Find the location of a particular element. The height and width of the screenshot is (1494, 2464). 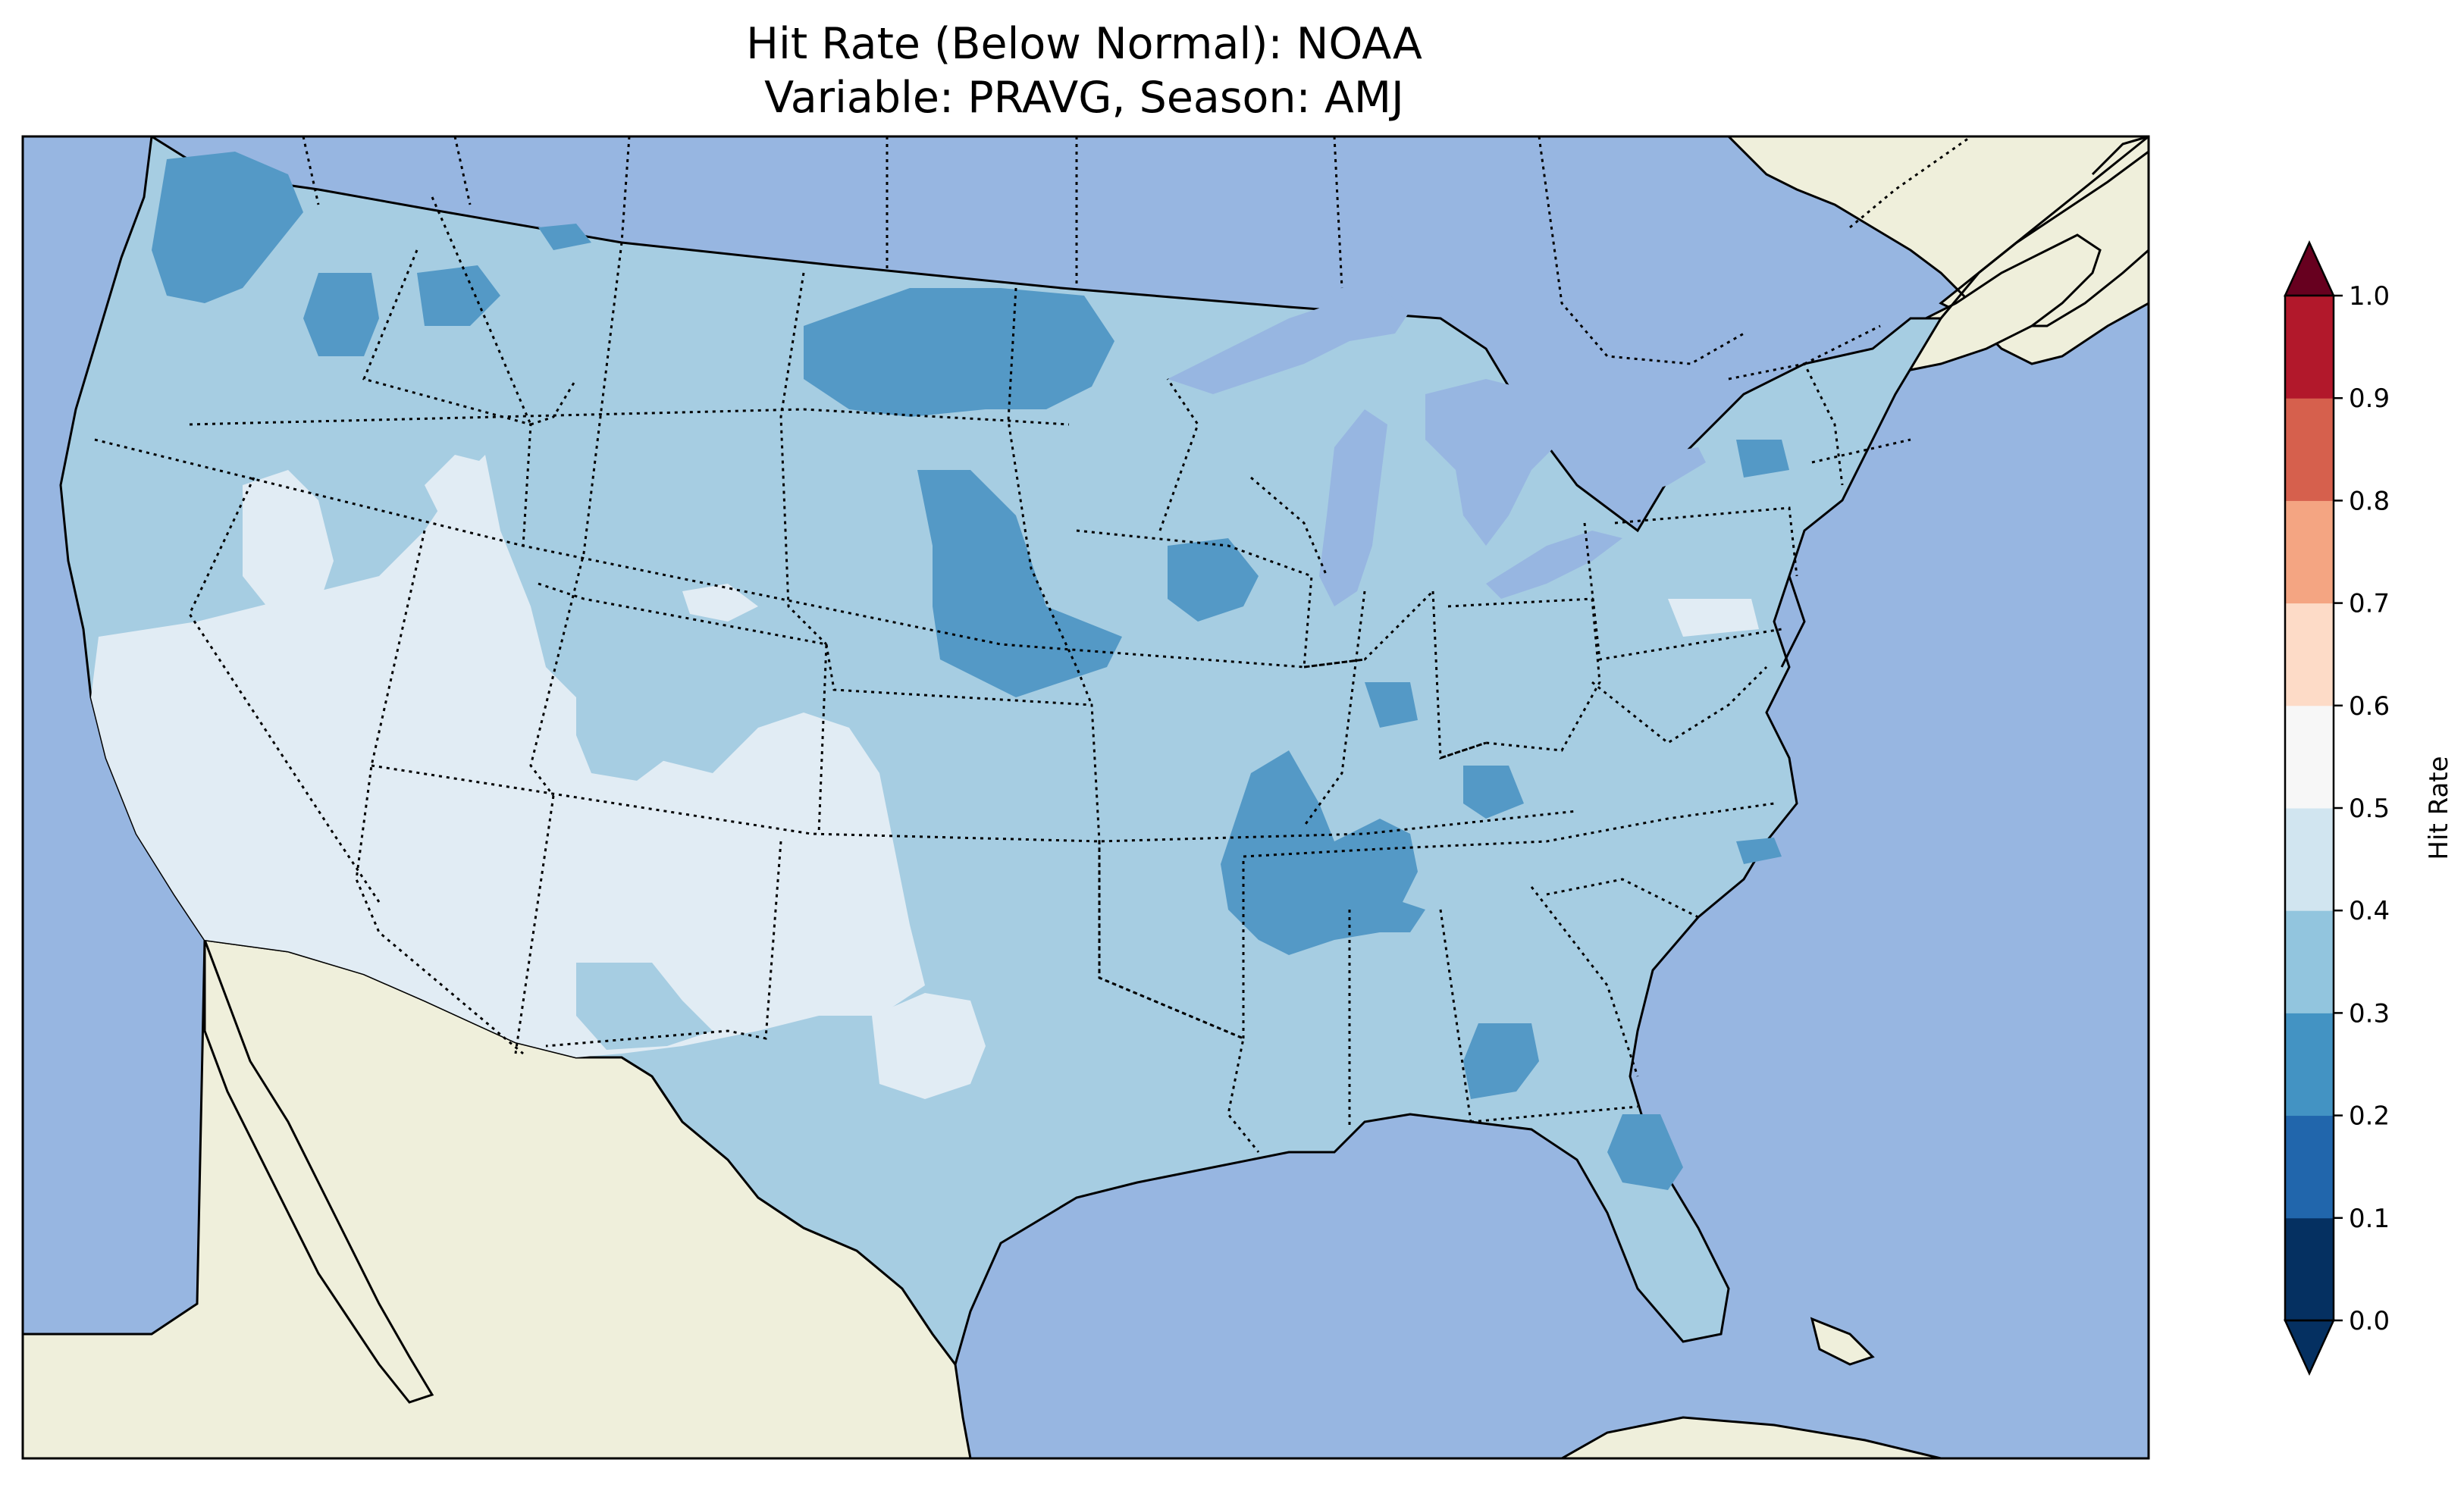

colorbar-tick-label: 0.1 is located at coordinates (2370, 1219).